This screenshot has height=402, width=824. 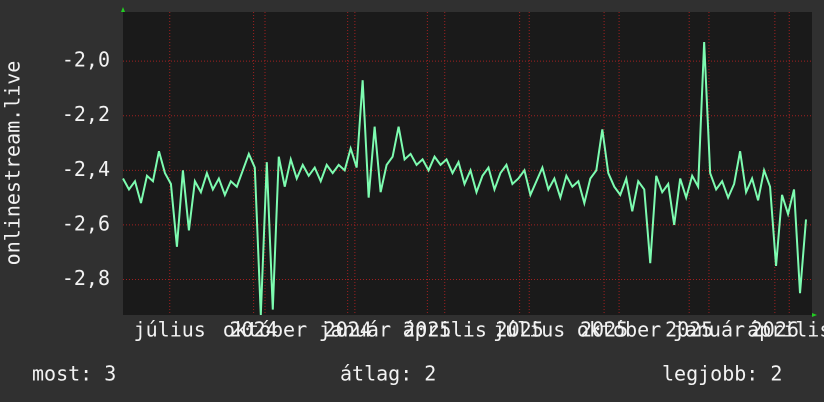 What do you see at coordinates (86, 169) in the screenshot?
I see `y-tick-label: -2,4` at bounding box center [86, 169].